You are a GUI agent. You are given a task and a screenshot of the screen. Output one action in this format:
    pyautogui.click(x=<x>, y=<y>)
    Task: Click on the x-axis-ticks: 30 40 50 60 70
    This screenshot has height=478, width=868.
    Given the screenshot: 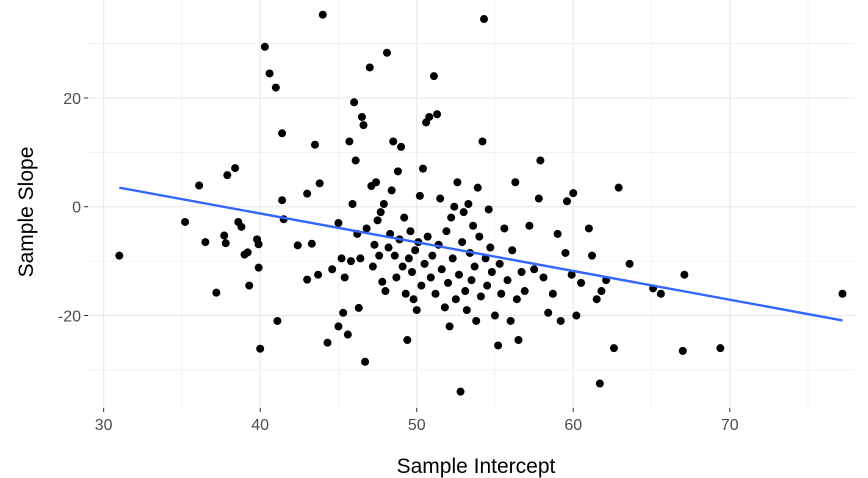 What is the action you would take?
    pyautogui.click(x=417, y=421)
    